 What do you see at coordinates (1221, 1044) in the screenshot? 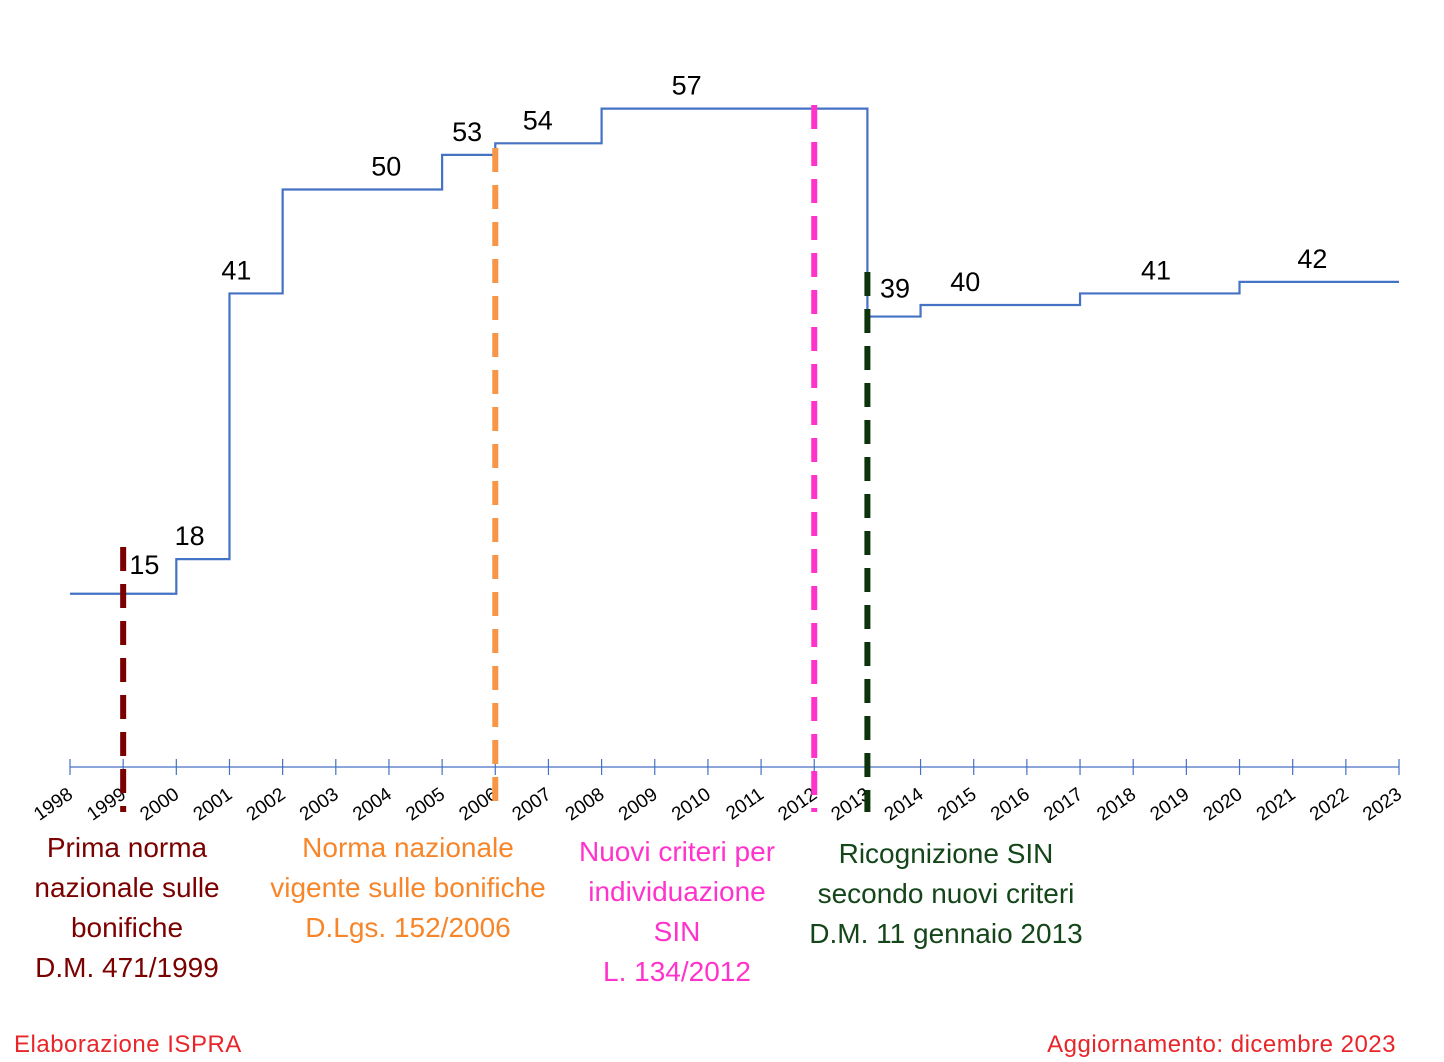
I see `footer-right: Aggiornamento: dicembre 2023` at bounding box center [1221, 1044].